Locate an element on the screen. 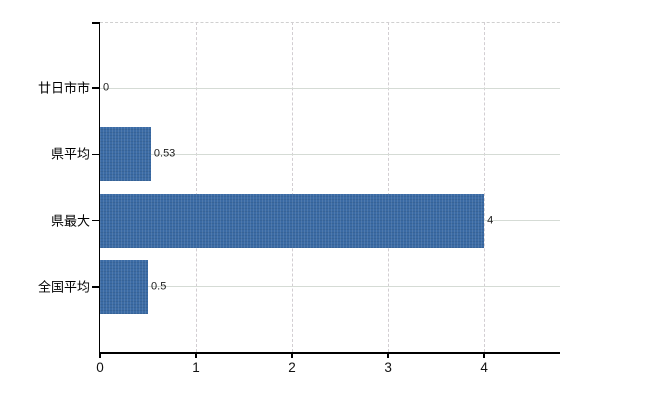  y-axis-top-tick is located at coordinates (95, 23).